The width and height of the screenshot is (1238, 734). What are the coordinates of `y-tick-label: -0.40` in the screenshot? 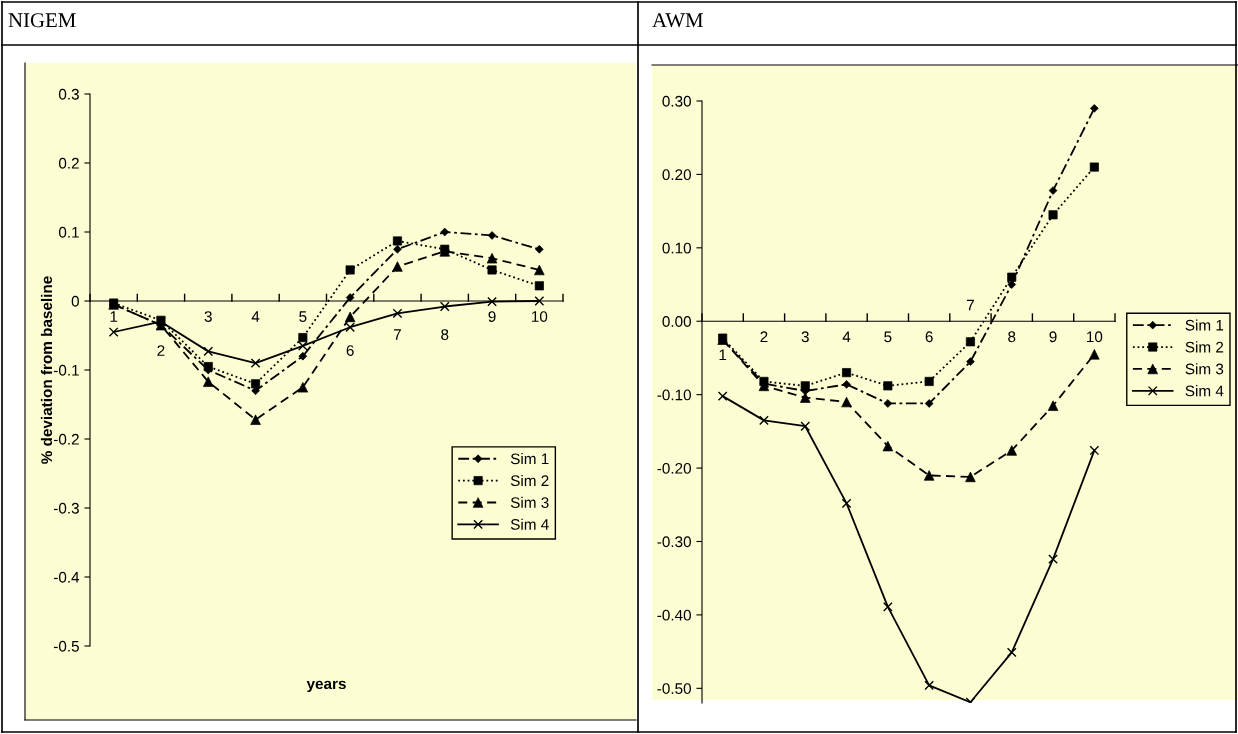 It's located at (674, 615).